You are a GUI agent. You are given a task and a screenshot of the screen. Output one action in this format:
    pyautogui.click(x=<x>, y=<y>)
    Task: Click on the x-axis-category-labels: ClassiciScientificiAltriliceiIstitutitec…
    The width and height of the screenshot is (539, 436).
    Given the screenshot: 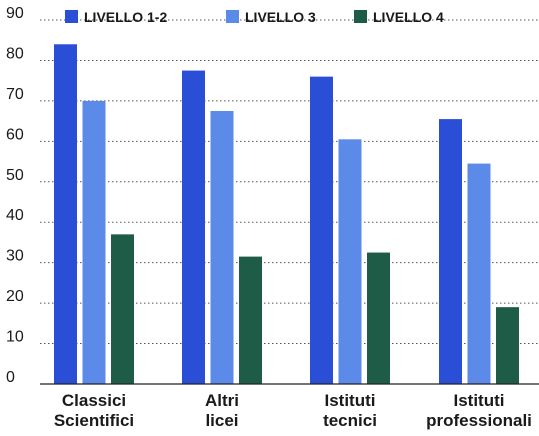 What is the action you would take?
    pyautogui.click(x=293, y=410)
    